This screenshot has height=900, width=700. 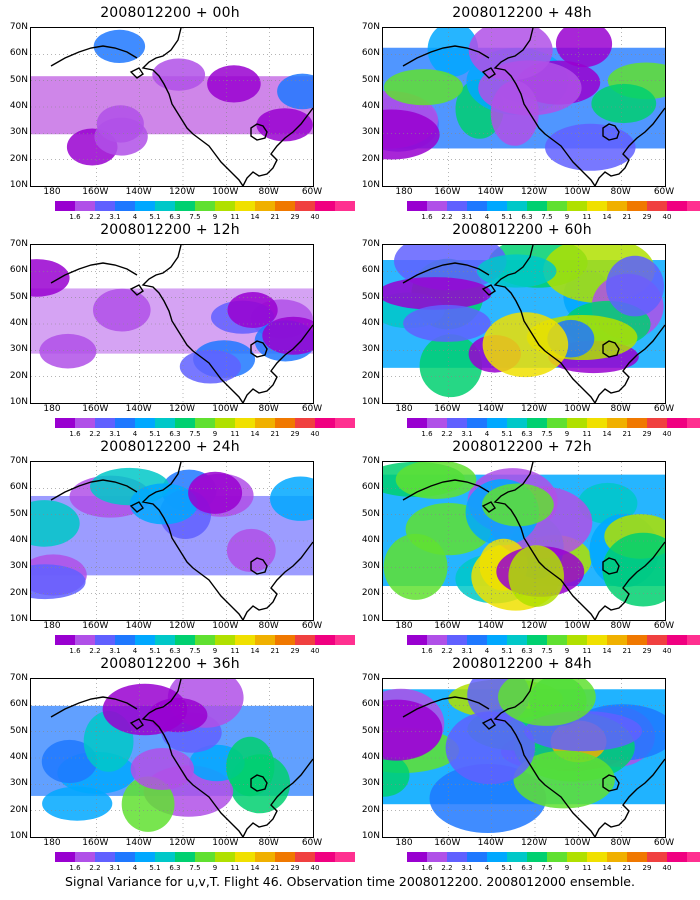 I want to click on latitude-tick-label: 60N, so click(x=18, y=53).